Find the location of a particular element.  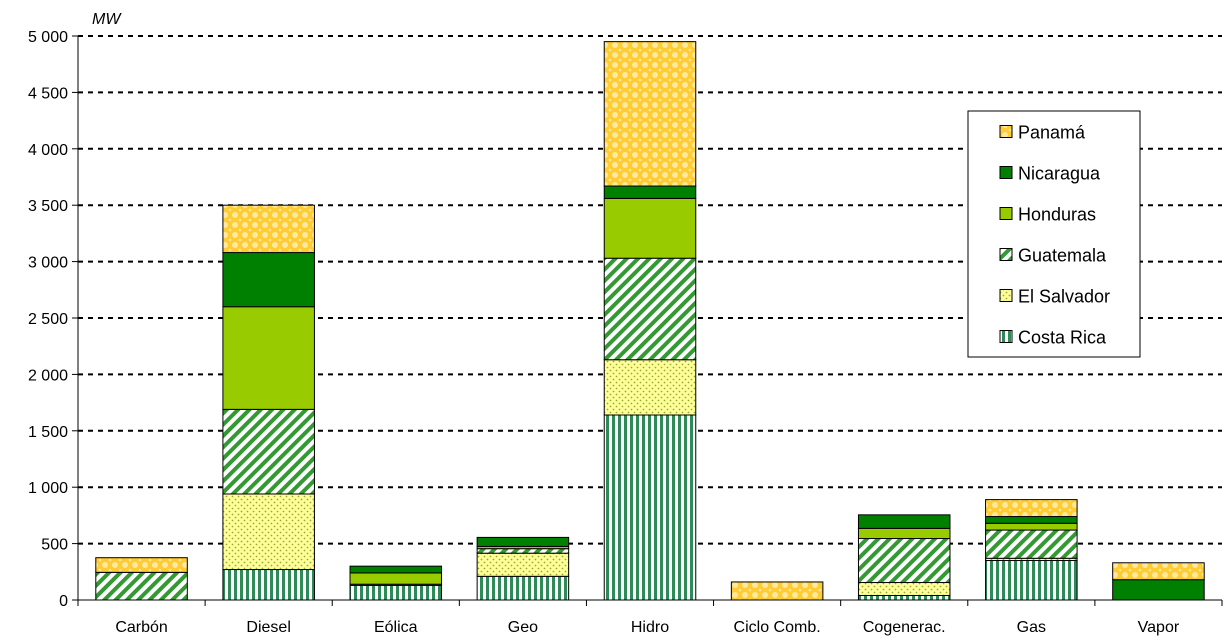

legend-entry: Honduras is located at coordinates (1057, 215).